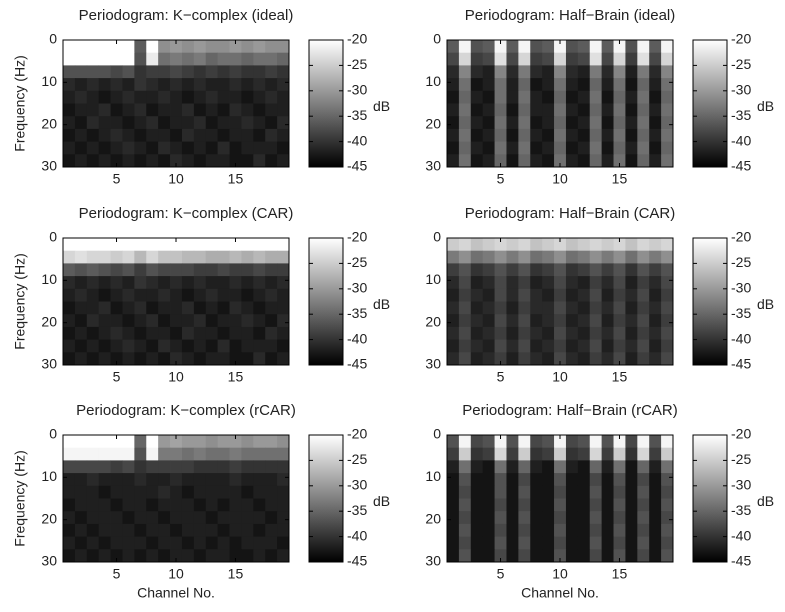 The image size is (785, 612). What do you see at coordinates (620, 179) in the screenshot?
I see `x-tick-label: 15` at bounding box center [620, 179].